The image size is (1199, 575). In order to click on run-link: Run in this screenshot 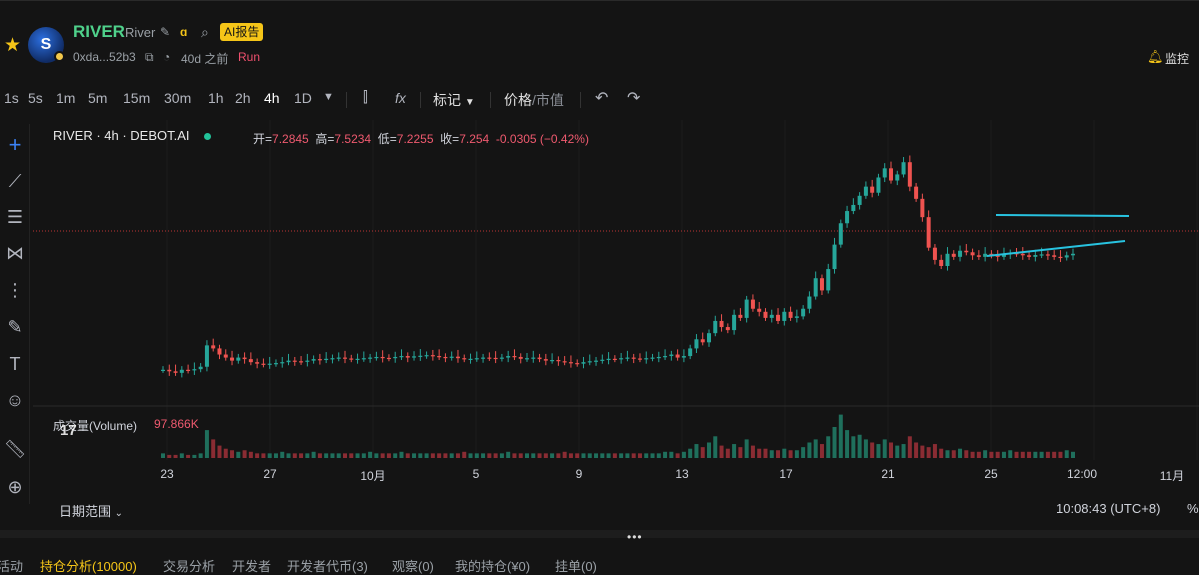, I will do `click(249, 57)`.